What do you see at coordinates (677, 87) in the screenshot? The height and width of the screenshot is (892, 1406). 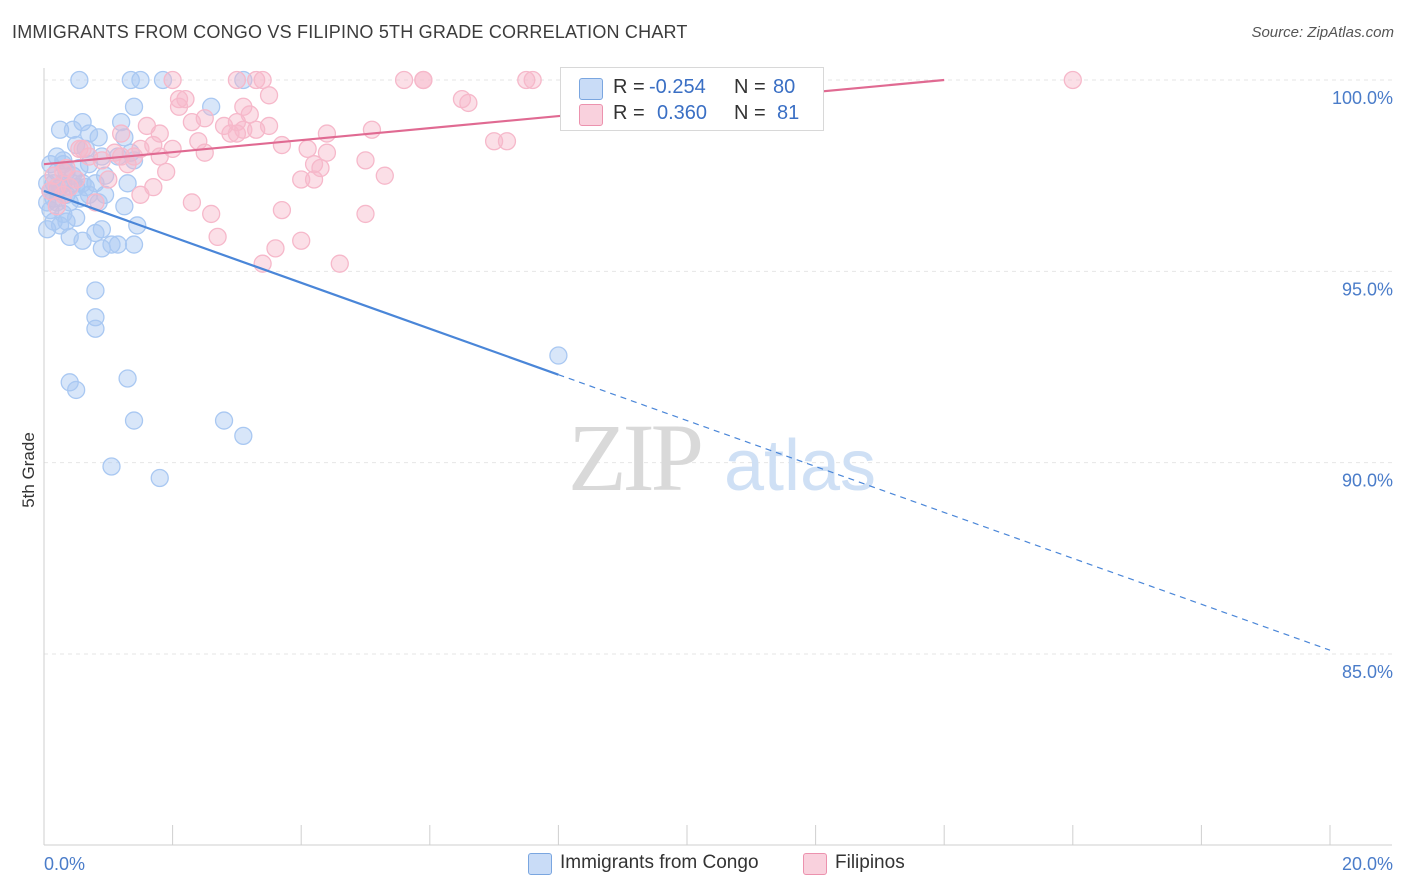 I see `r-value: -0.254` at bounding box center [677, 87].